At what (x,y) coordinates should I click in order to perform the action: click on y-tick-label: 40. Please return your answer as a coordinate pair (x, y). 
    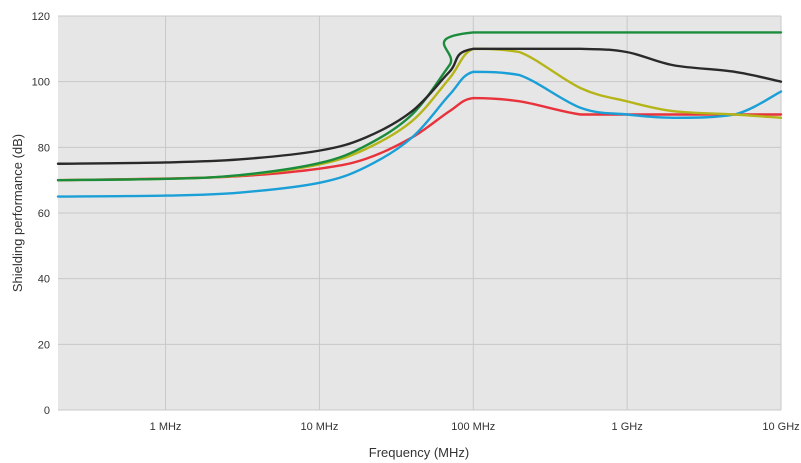
    Looking at the image, I should click on (44, 280).